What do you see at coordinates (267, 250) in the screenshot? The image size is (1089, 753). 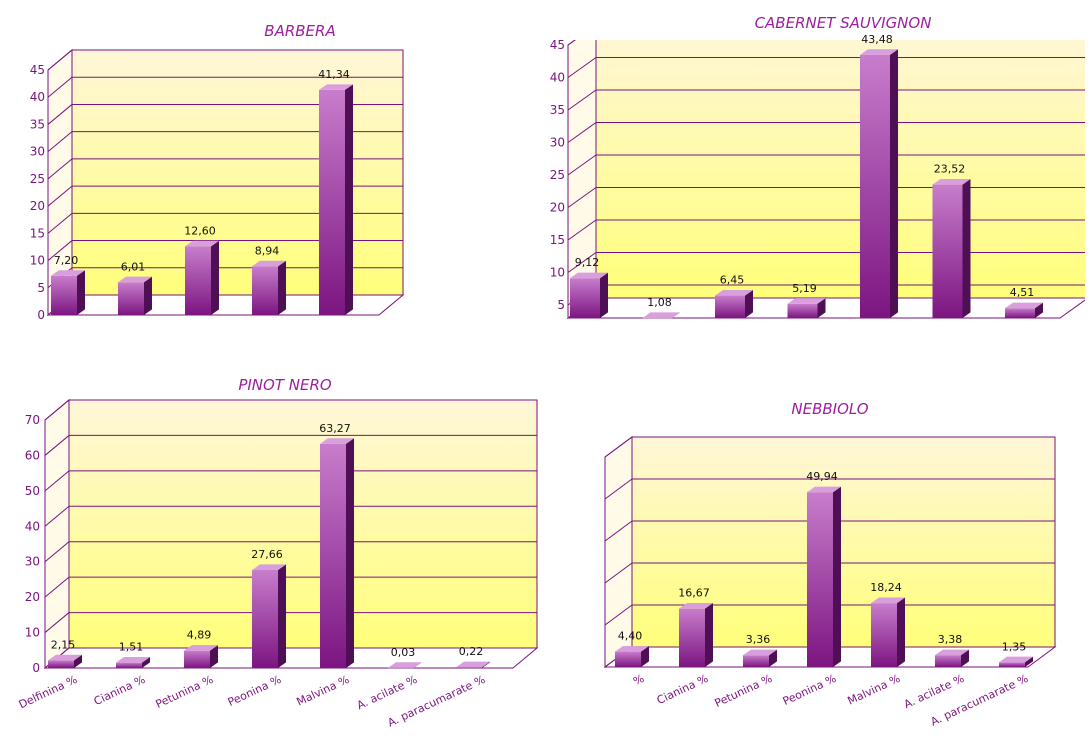 I see `data-label: 8,94` at bounding box center [267, 250].